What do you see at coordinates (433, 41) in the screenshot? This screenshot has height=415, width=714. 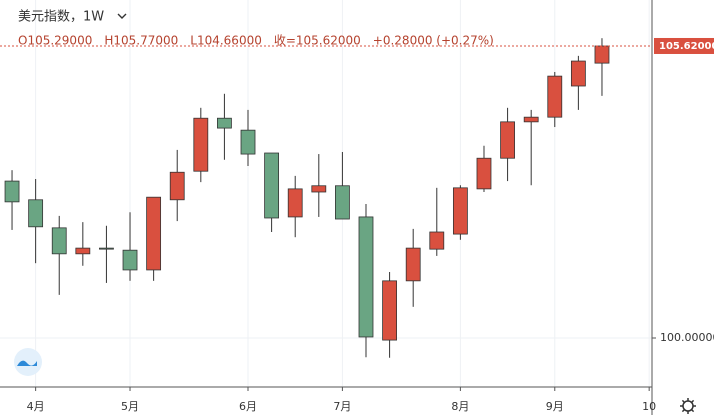 I see `ohlc-item: +0.28000 (+0.27%)` at bounding box center [433, 41].